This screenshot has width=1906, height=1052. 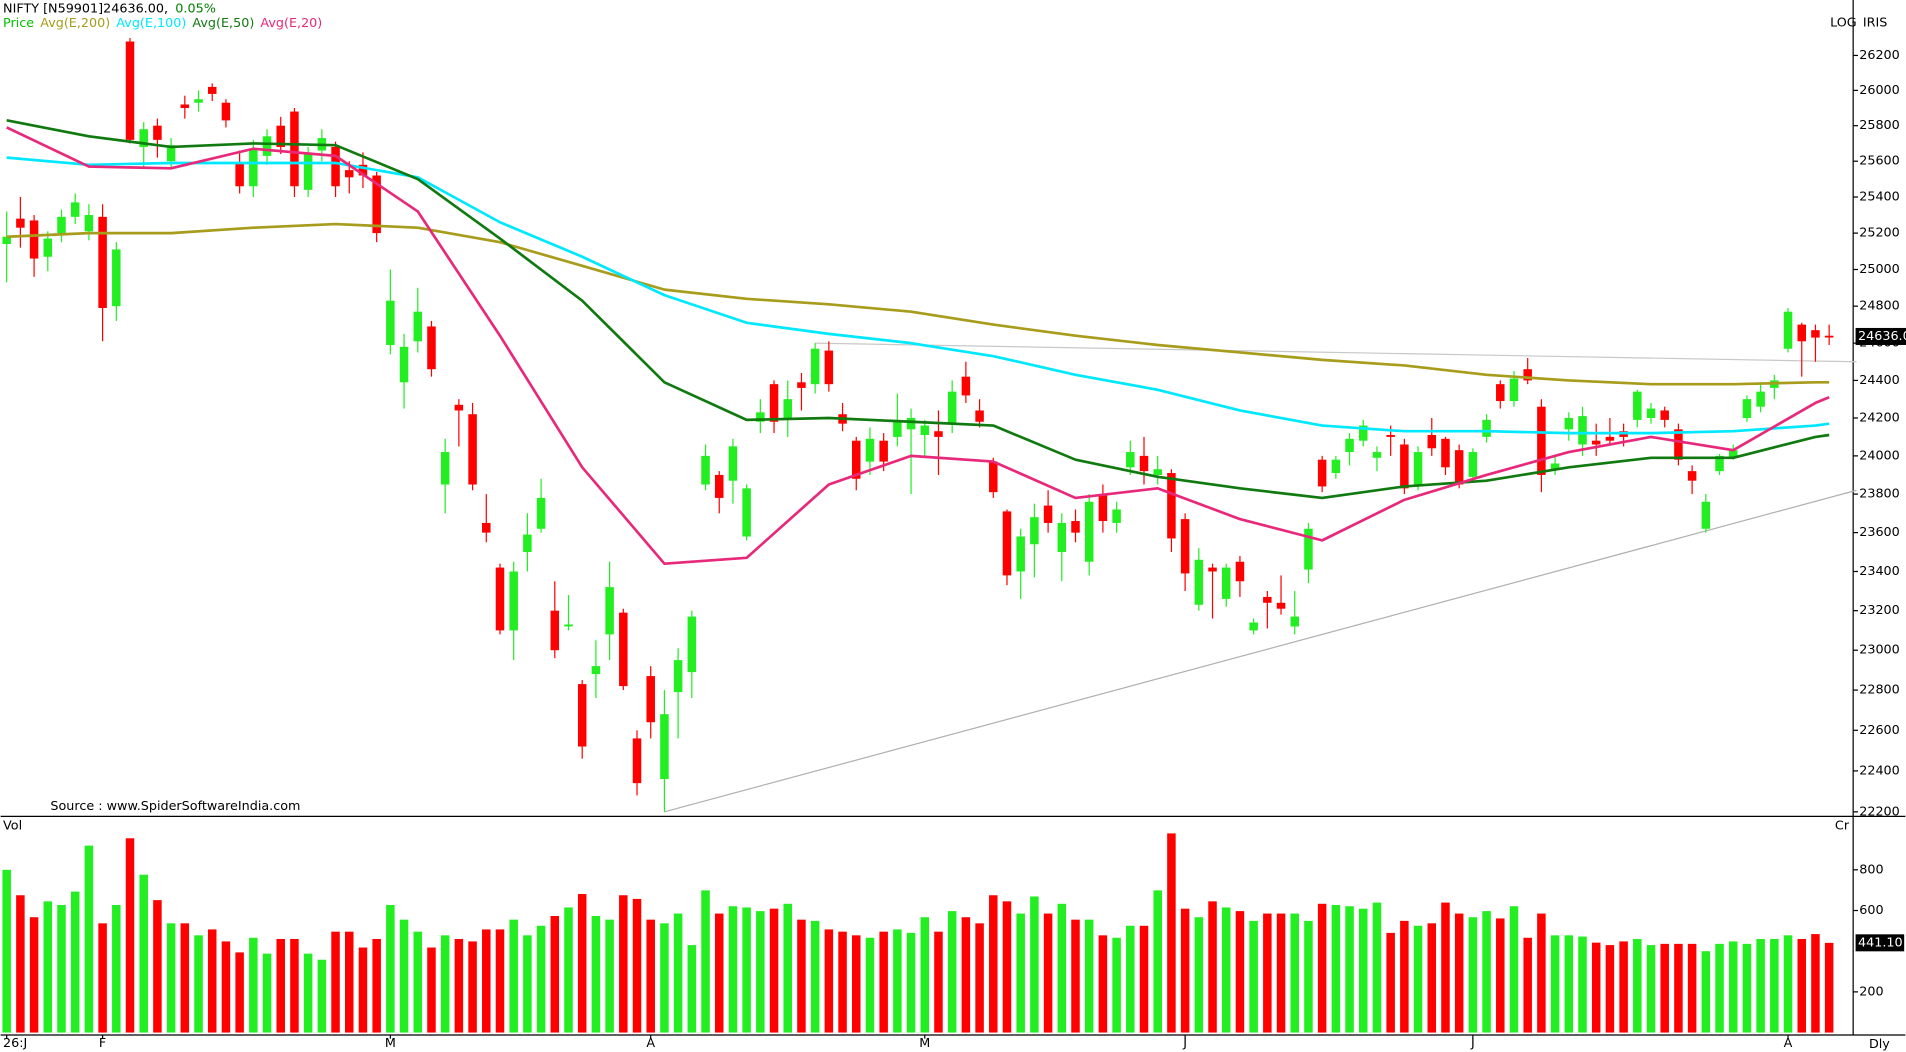 What do you see at coordinates (102, 1043) in the screenshot?
I see `x-tick-label: F` at bounding box center [102, 1043].